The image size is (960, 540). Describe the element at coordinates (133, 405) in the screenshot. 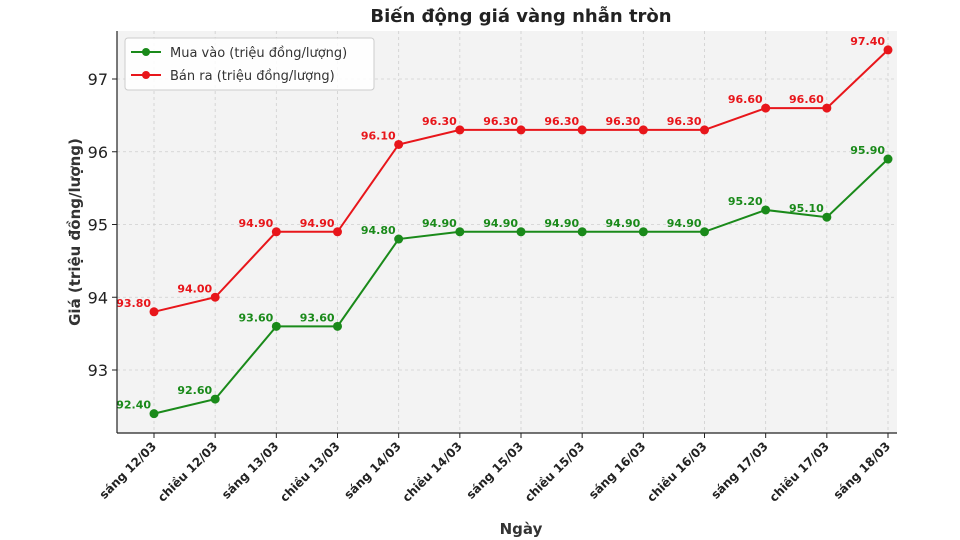

I see `data-label: 92.40` at that location.